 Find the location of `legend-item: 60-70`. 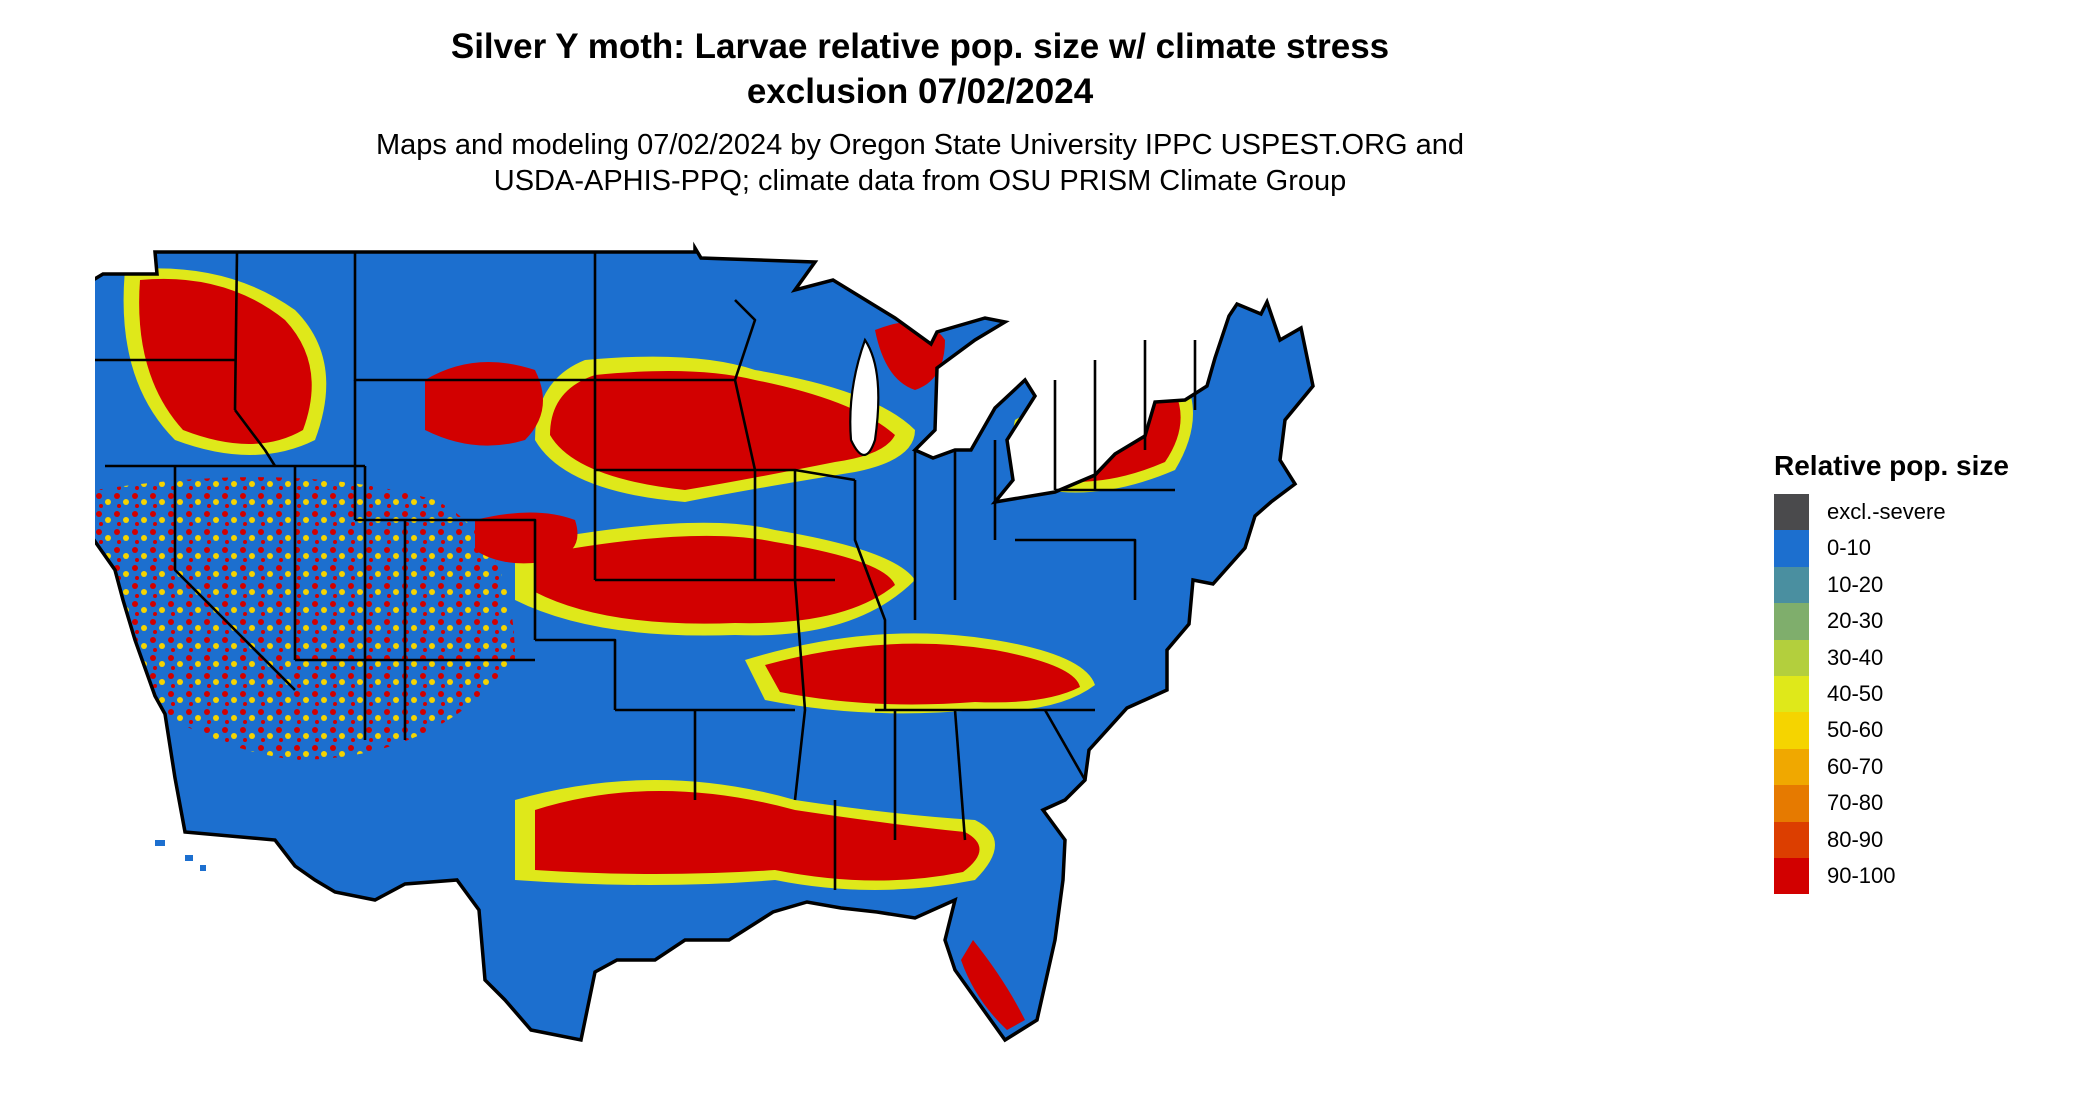

legend-item: 60-70 is located at coordinates (1934, 767).